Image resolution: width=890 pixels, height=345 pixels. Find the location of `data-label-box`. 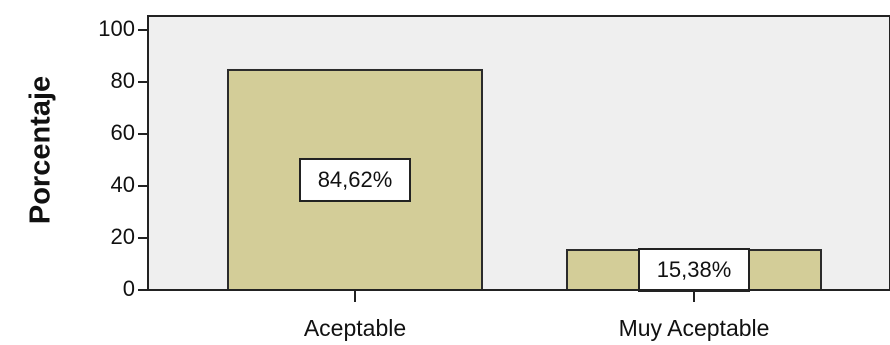

data-label-box is located at coordinates (355, 179).